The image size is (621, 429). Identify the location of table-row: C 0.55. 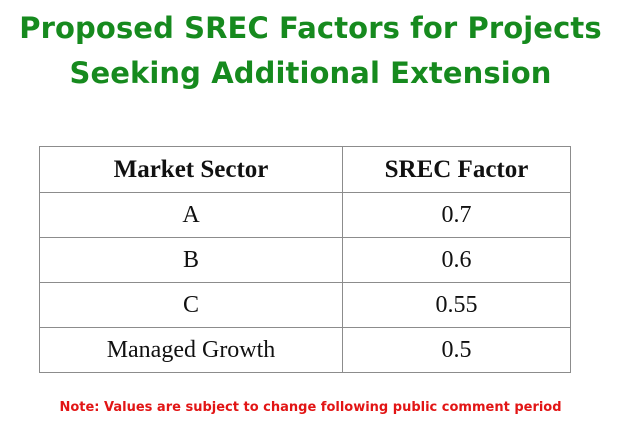
(305, 305).